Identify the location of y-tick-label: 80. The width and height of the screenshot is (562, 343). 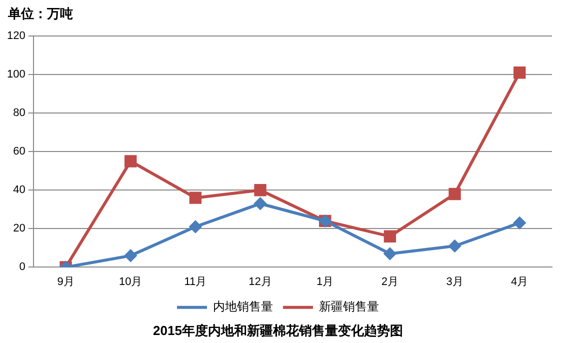
(19, 113).